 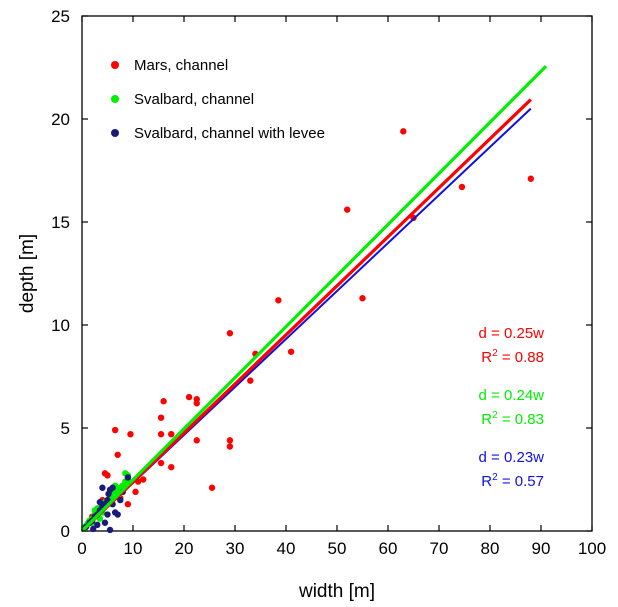 I want to click on legend-label: Mars, channel, so click(x=181, y=65).